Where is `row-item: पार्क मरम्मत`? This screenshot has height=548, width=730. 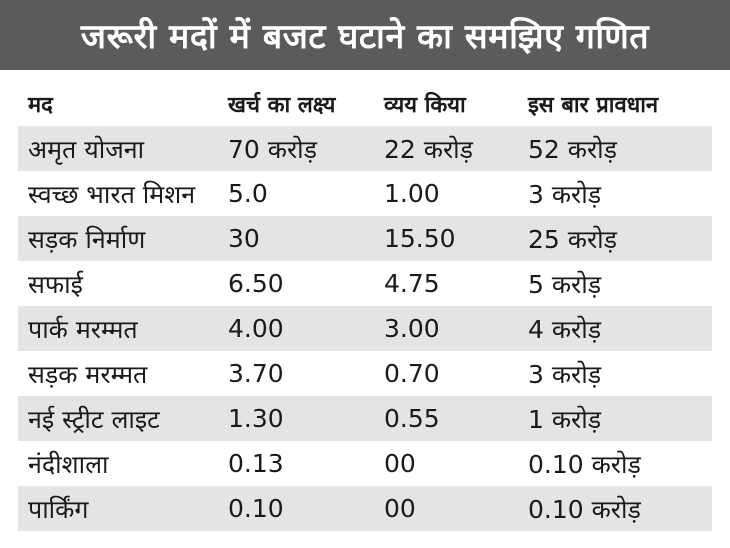 row-item: पार्क मरम्मत is located at coordinates (83, 329).